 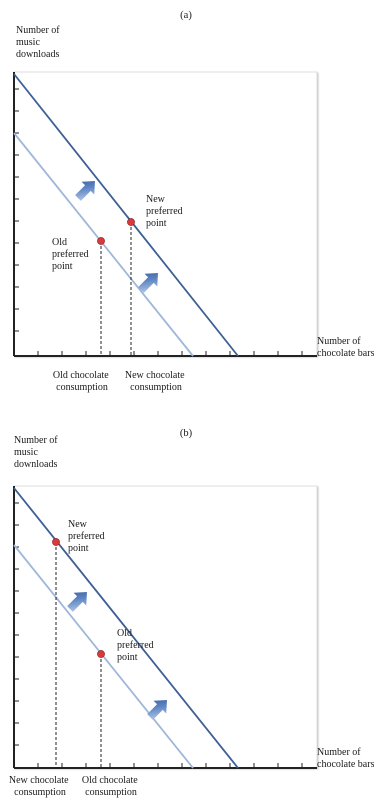 What do you see at coordinates (111, 786) in the screenshot?
I see `panel-b-old-consumption-label: Old chocolate consumption` at bounding box center [111, 786].